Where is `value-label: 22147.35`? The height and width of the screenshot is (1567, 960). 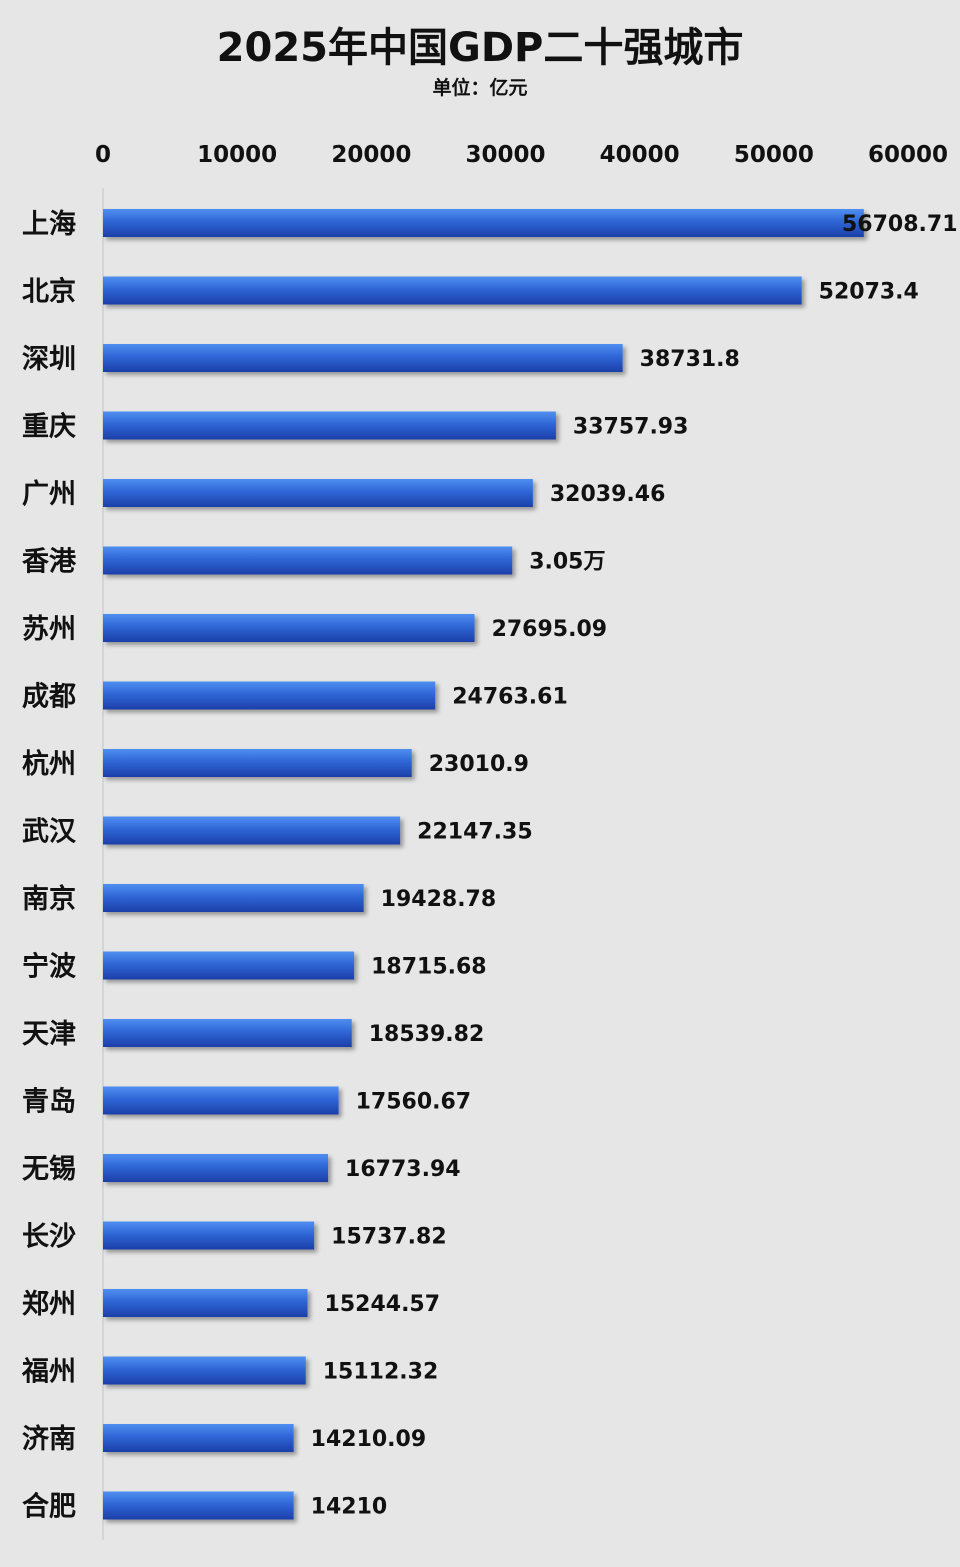 value-label: 22147.35 is located at coordinates (475, 832).